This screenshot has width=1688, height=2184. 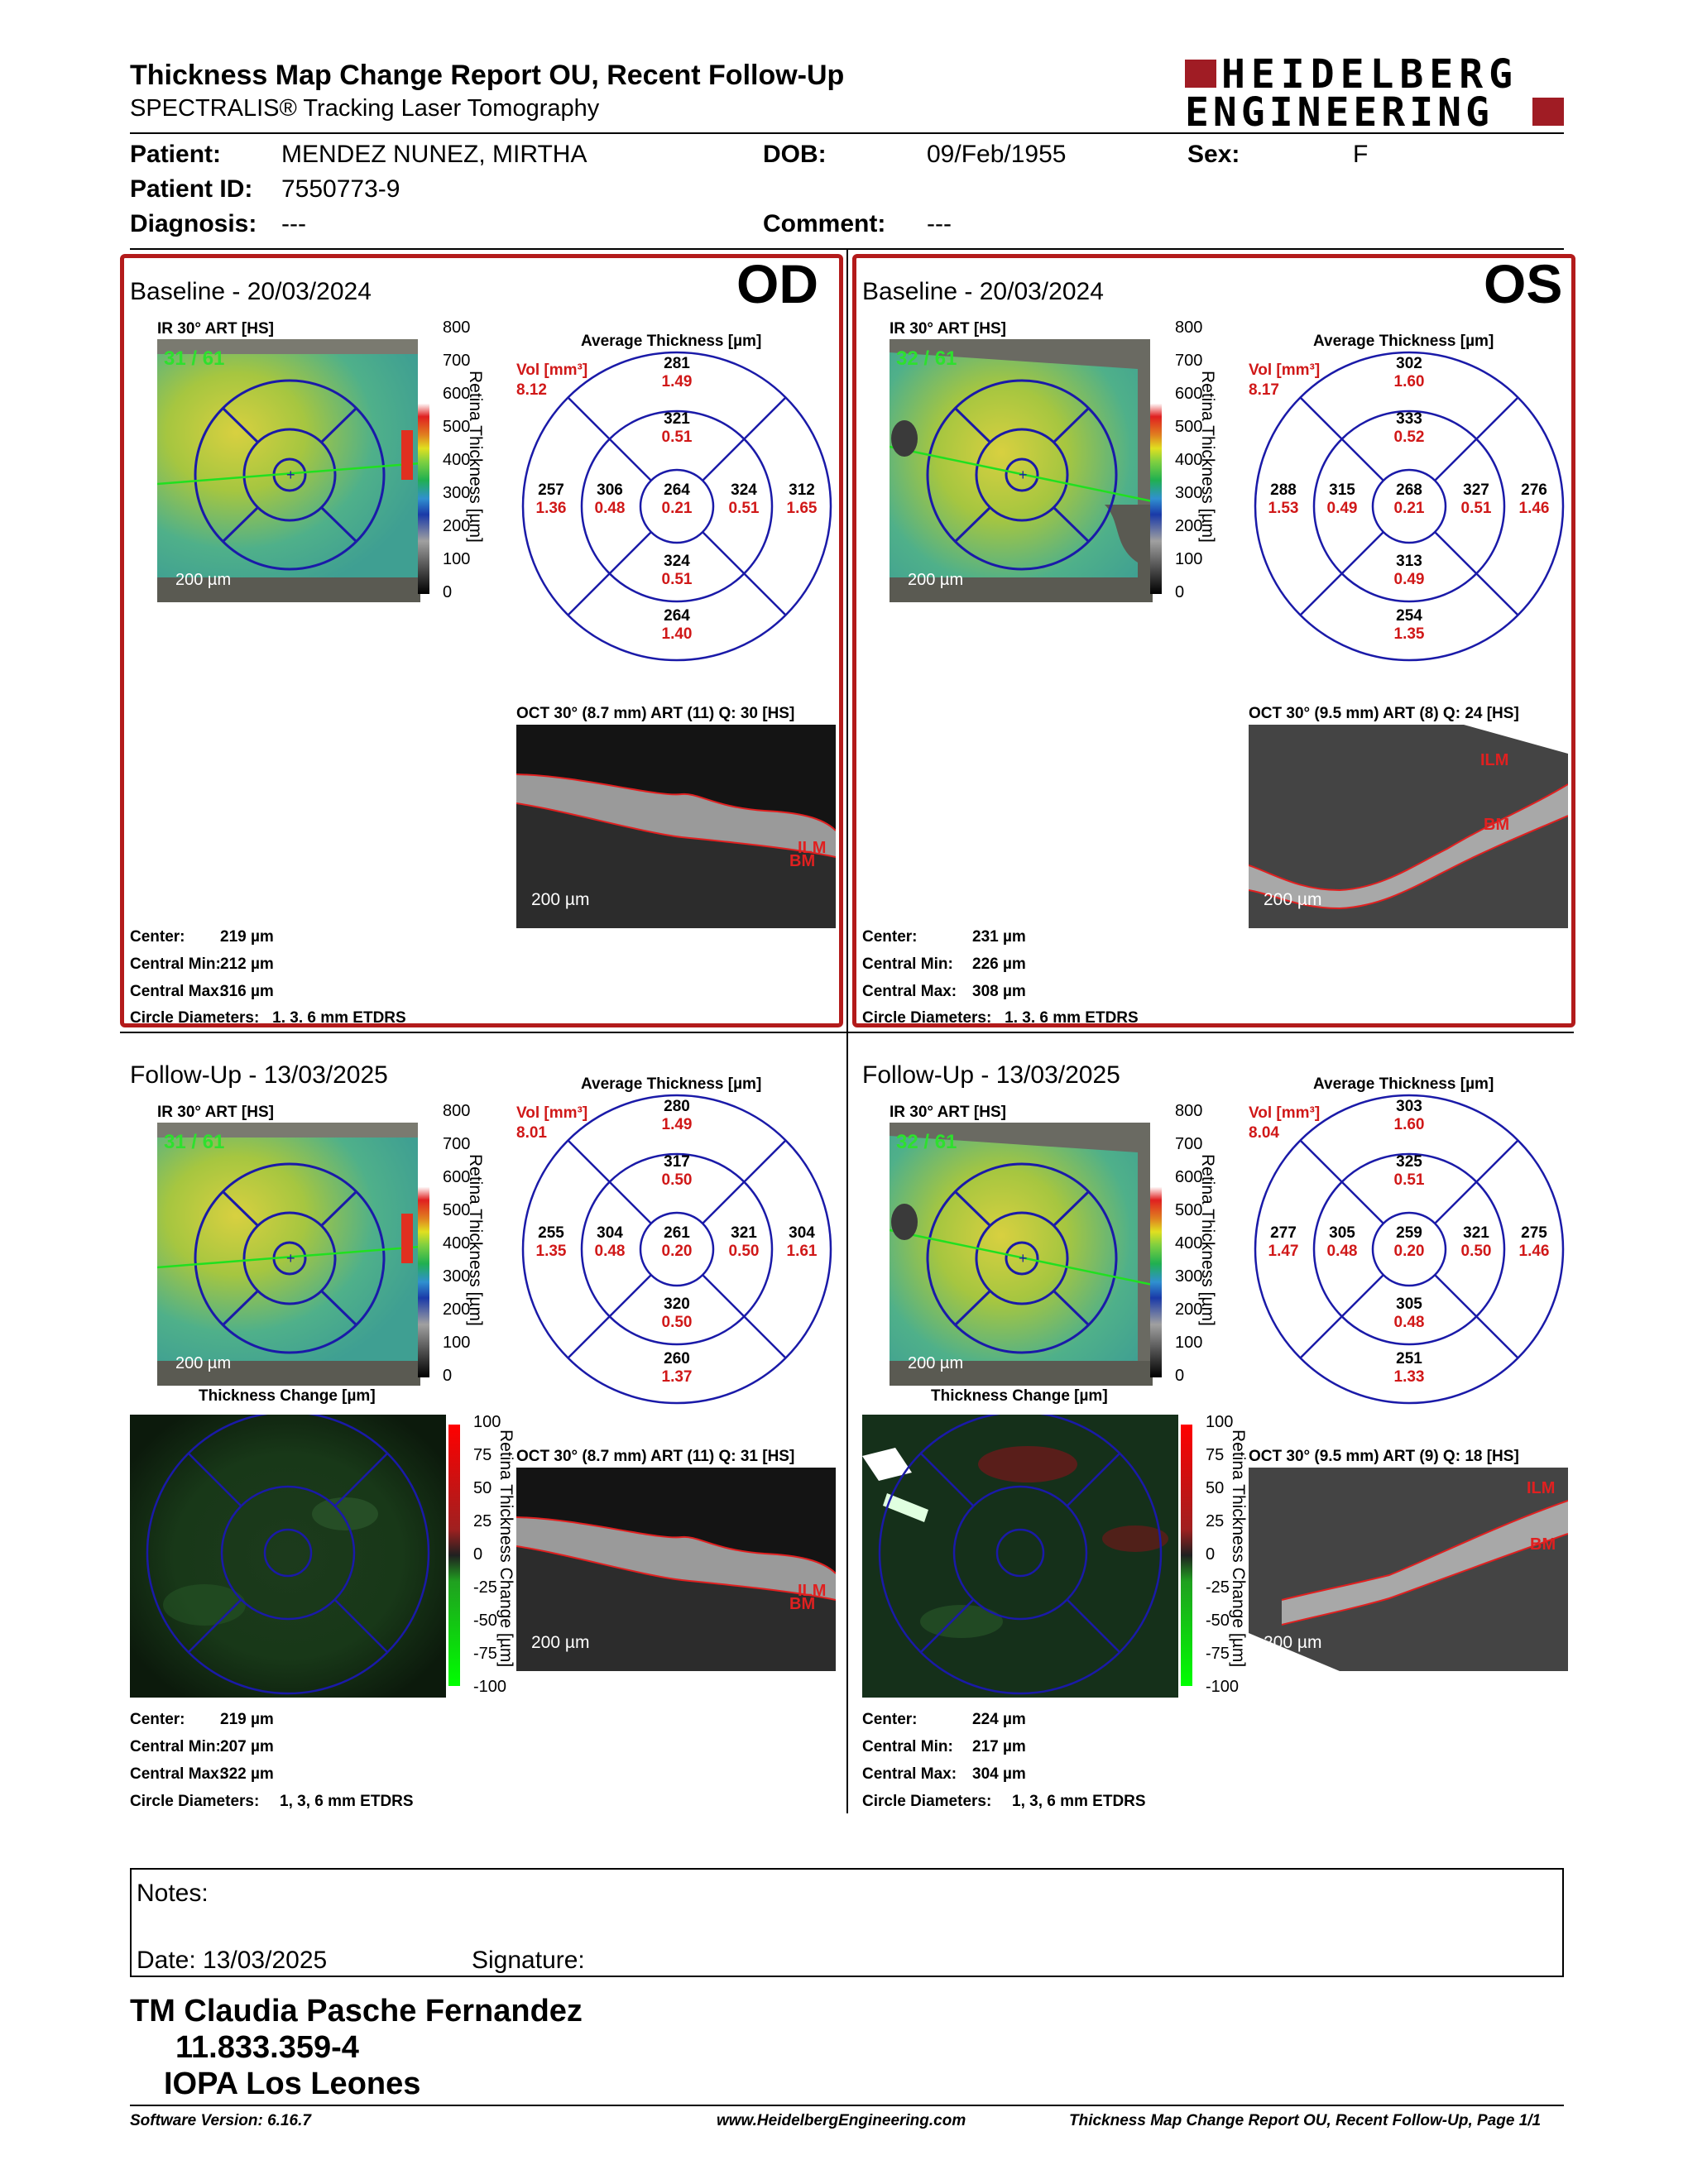 I want to click on od-change-title: Thickness Change [µm], so click(x=287, y=1396).